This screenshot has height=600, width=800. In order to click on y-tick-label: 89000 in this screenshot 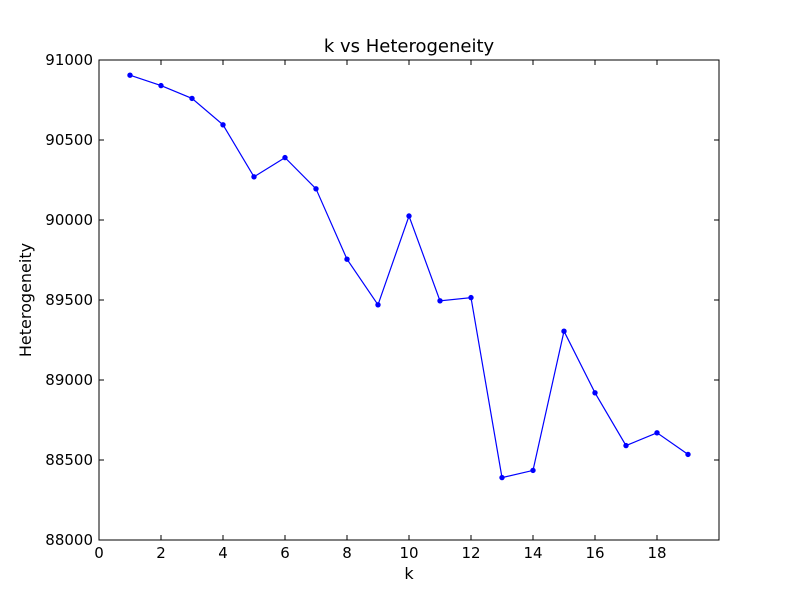, I will do `click(69, 380)`.